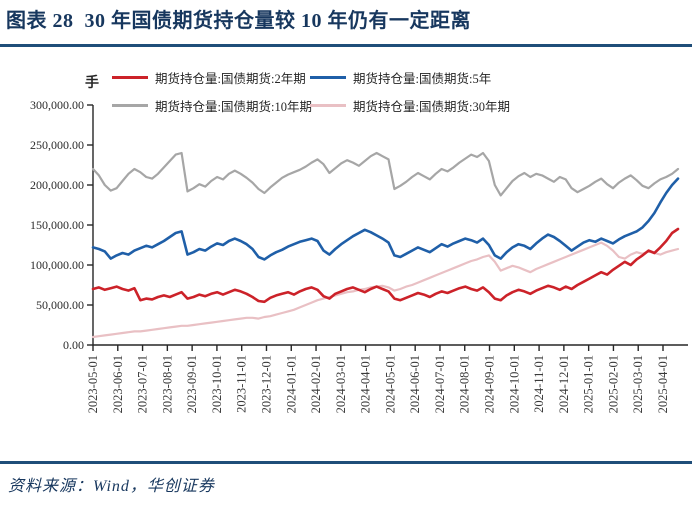 The image size is (692, 513). I want to click on x-tick-label: 2023-10-01, so click(217, 384).